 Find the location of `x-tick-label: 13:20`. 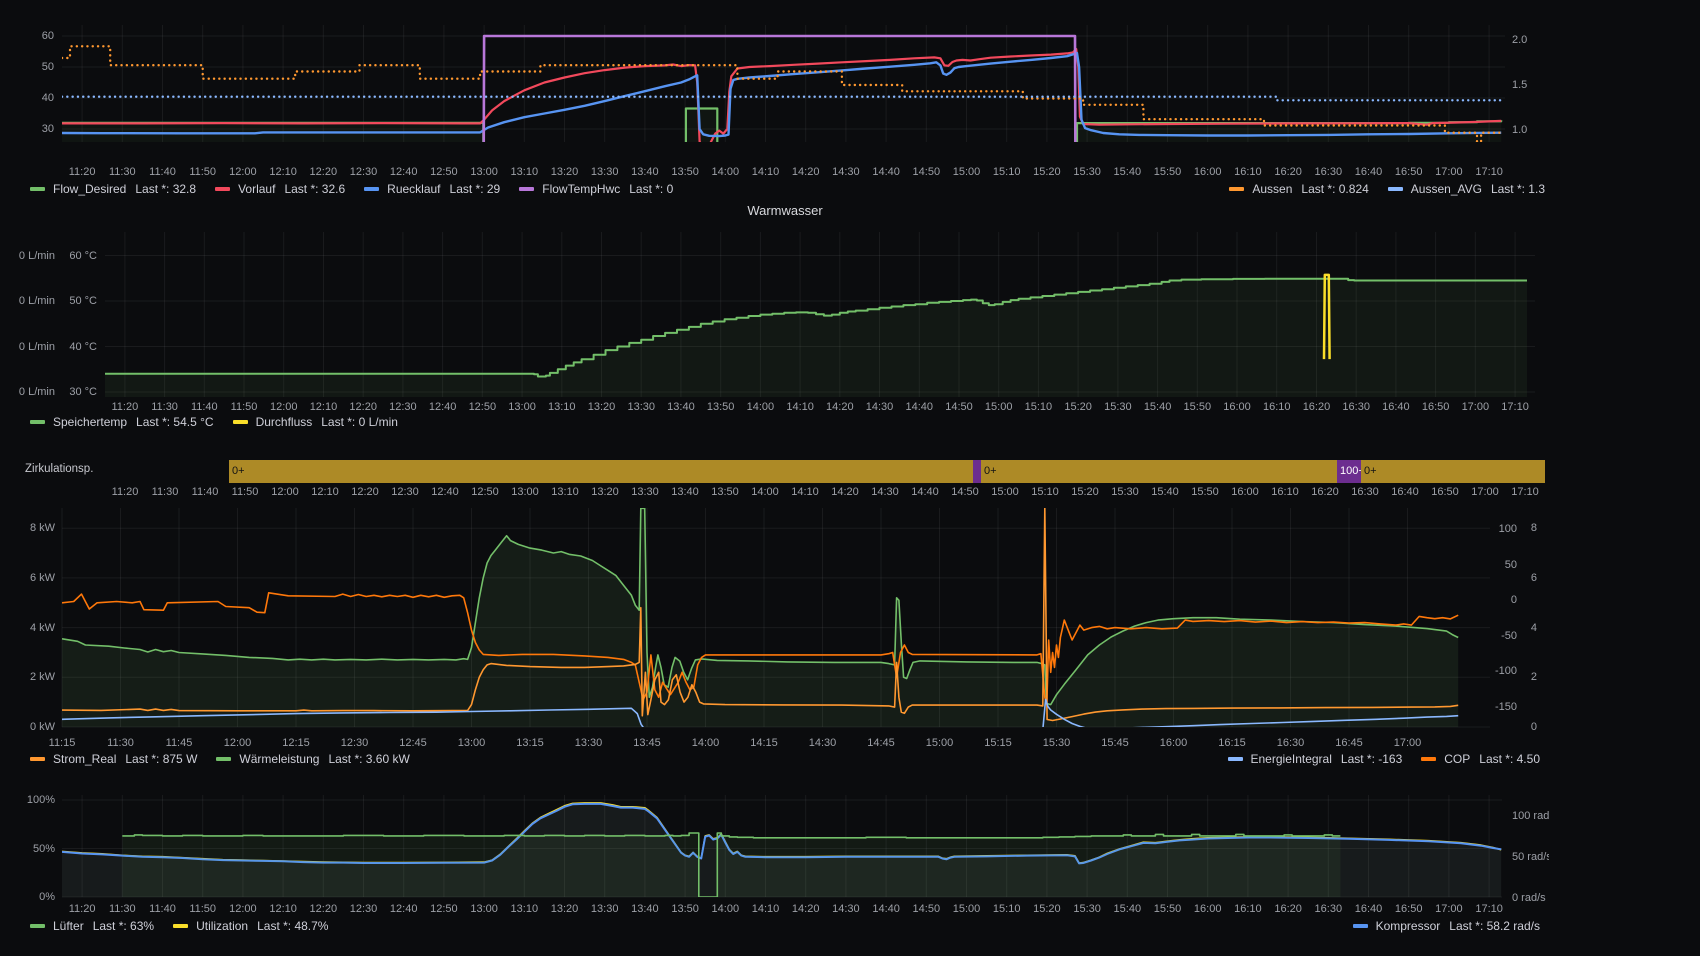

x-tick-label: 13:20 is located at coordinates (601, 407).